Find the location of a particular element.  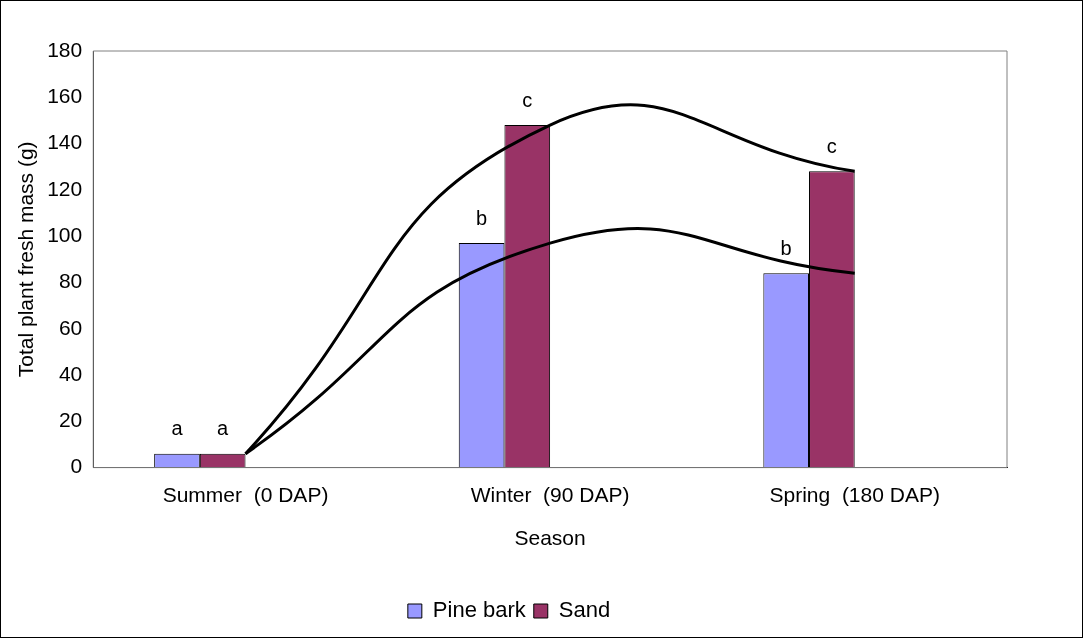

x-axis-title: Season is located at coordinates (550, 538).